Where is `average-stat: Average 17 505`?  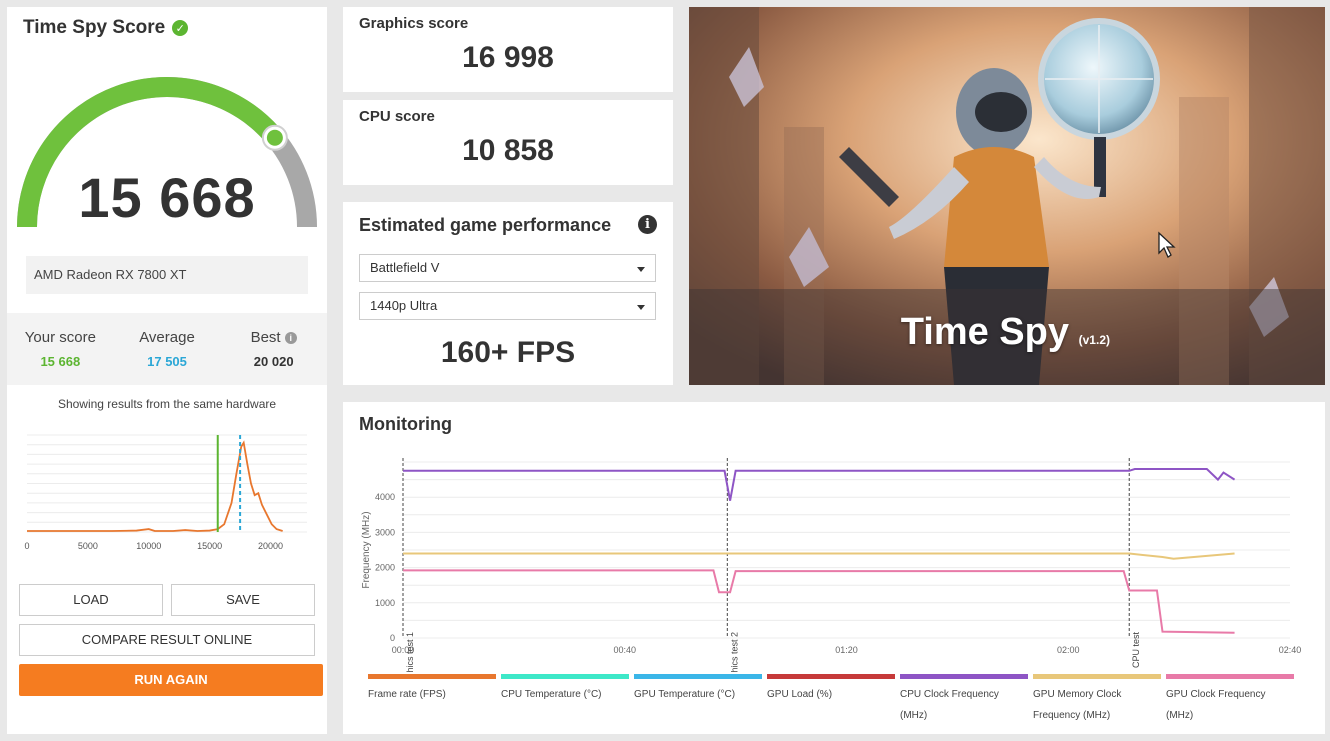 average-stat: Average 17 505 is located at coordinates (167, 349).